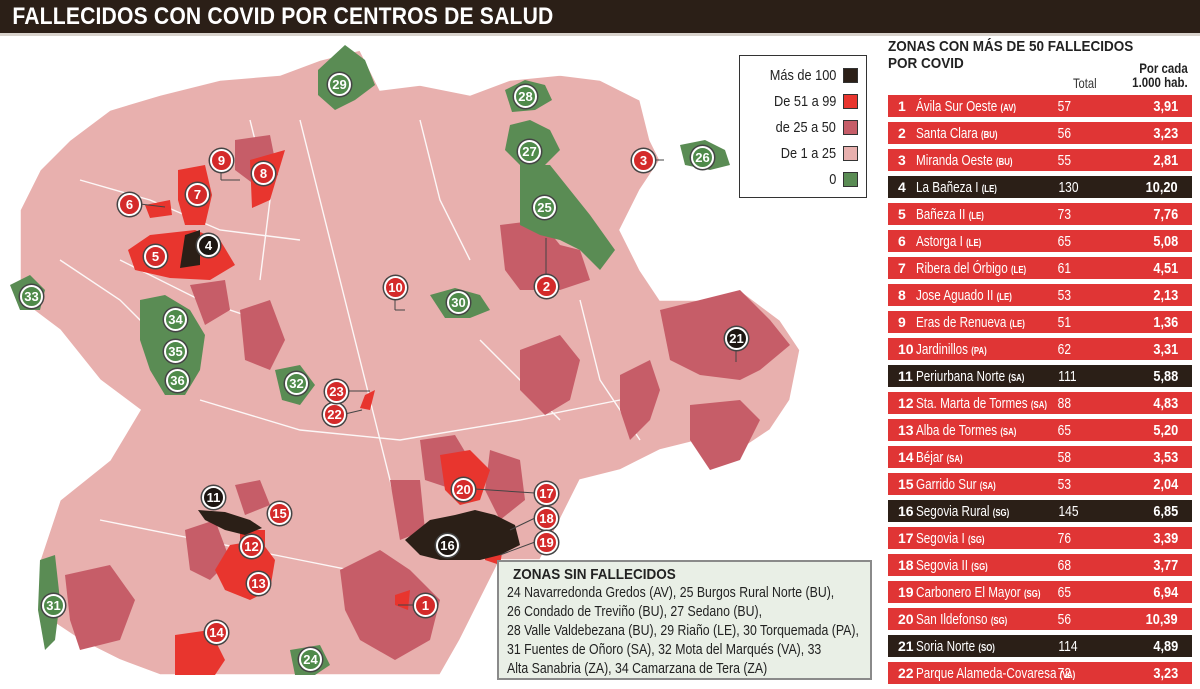  I want to click on row-rate: 3,31, so click(1165, 349).